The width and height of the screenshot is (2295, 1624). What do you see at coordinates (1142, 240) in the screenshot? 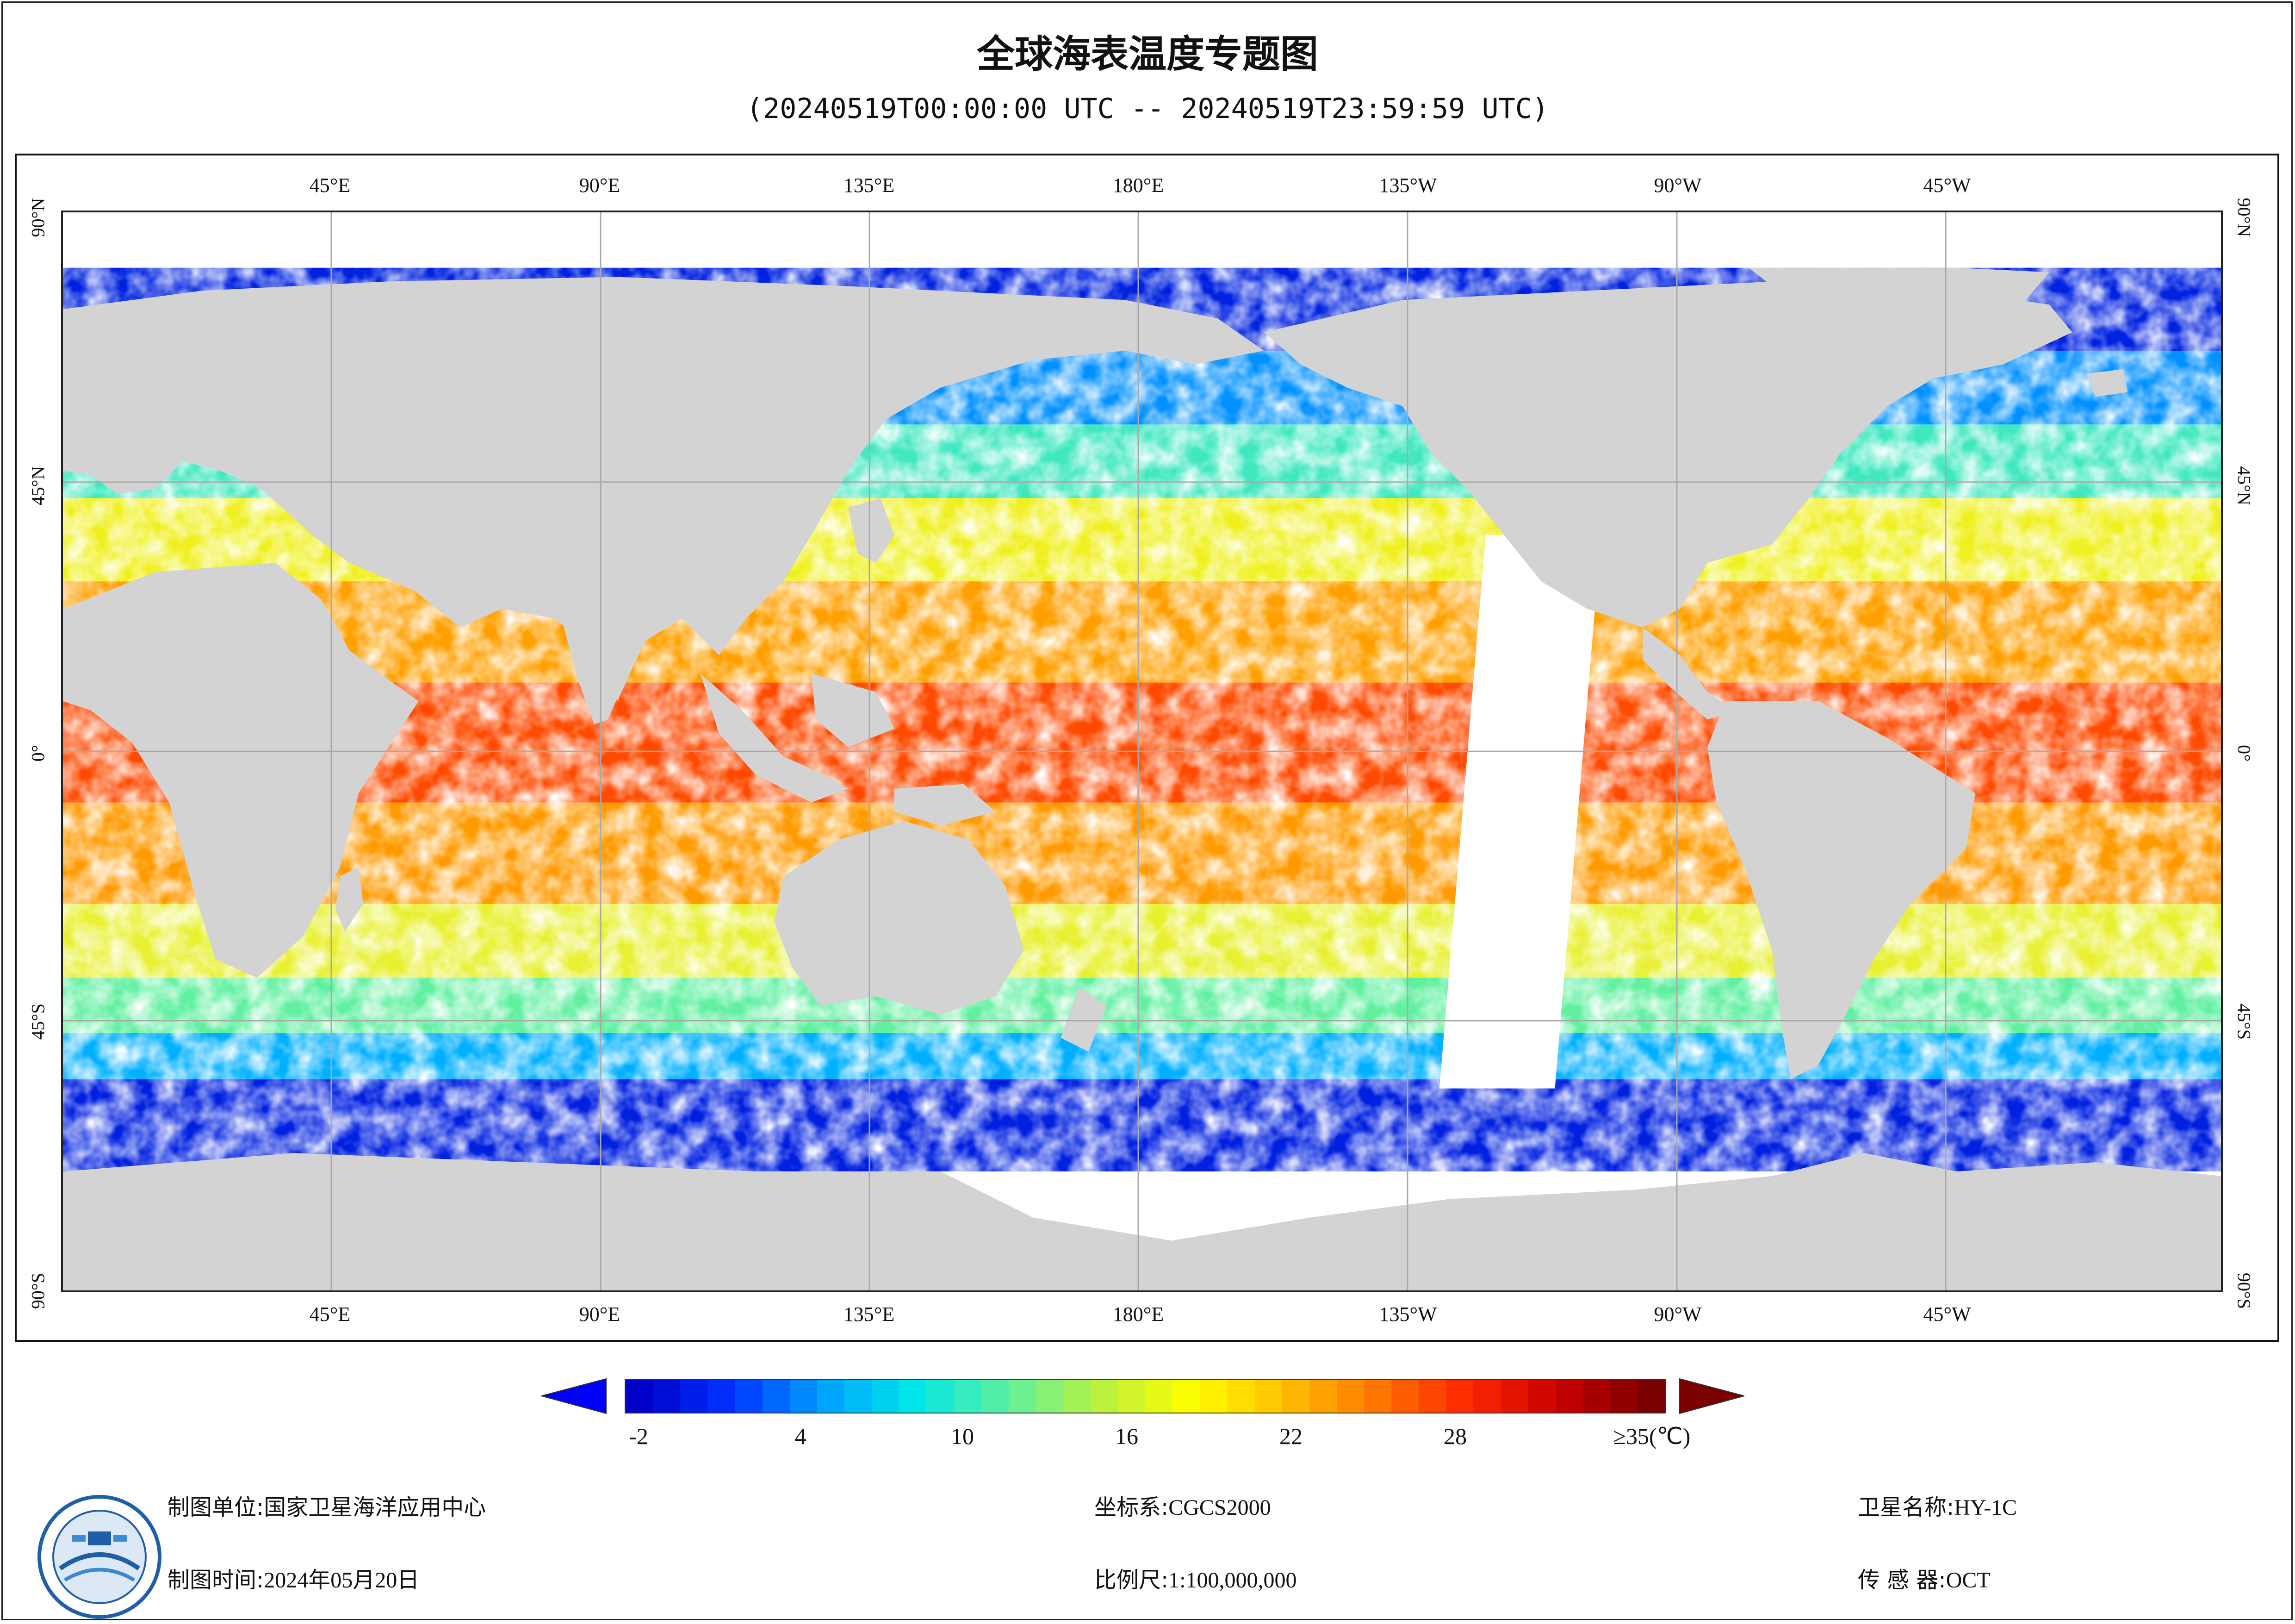
I see `arctic-no-data` at bounding box center [1142, 240].